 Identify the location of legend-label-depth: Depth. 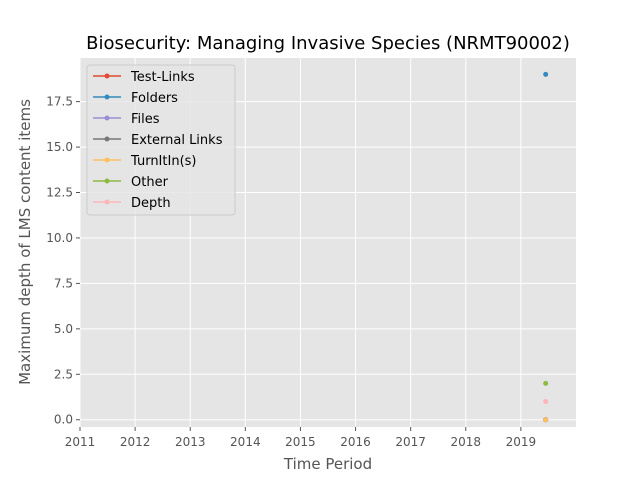
(151, 203).